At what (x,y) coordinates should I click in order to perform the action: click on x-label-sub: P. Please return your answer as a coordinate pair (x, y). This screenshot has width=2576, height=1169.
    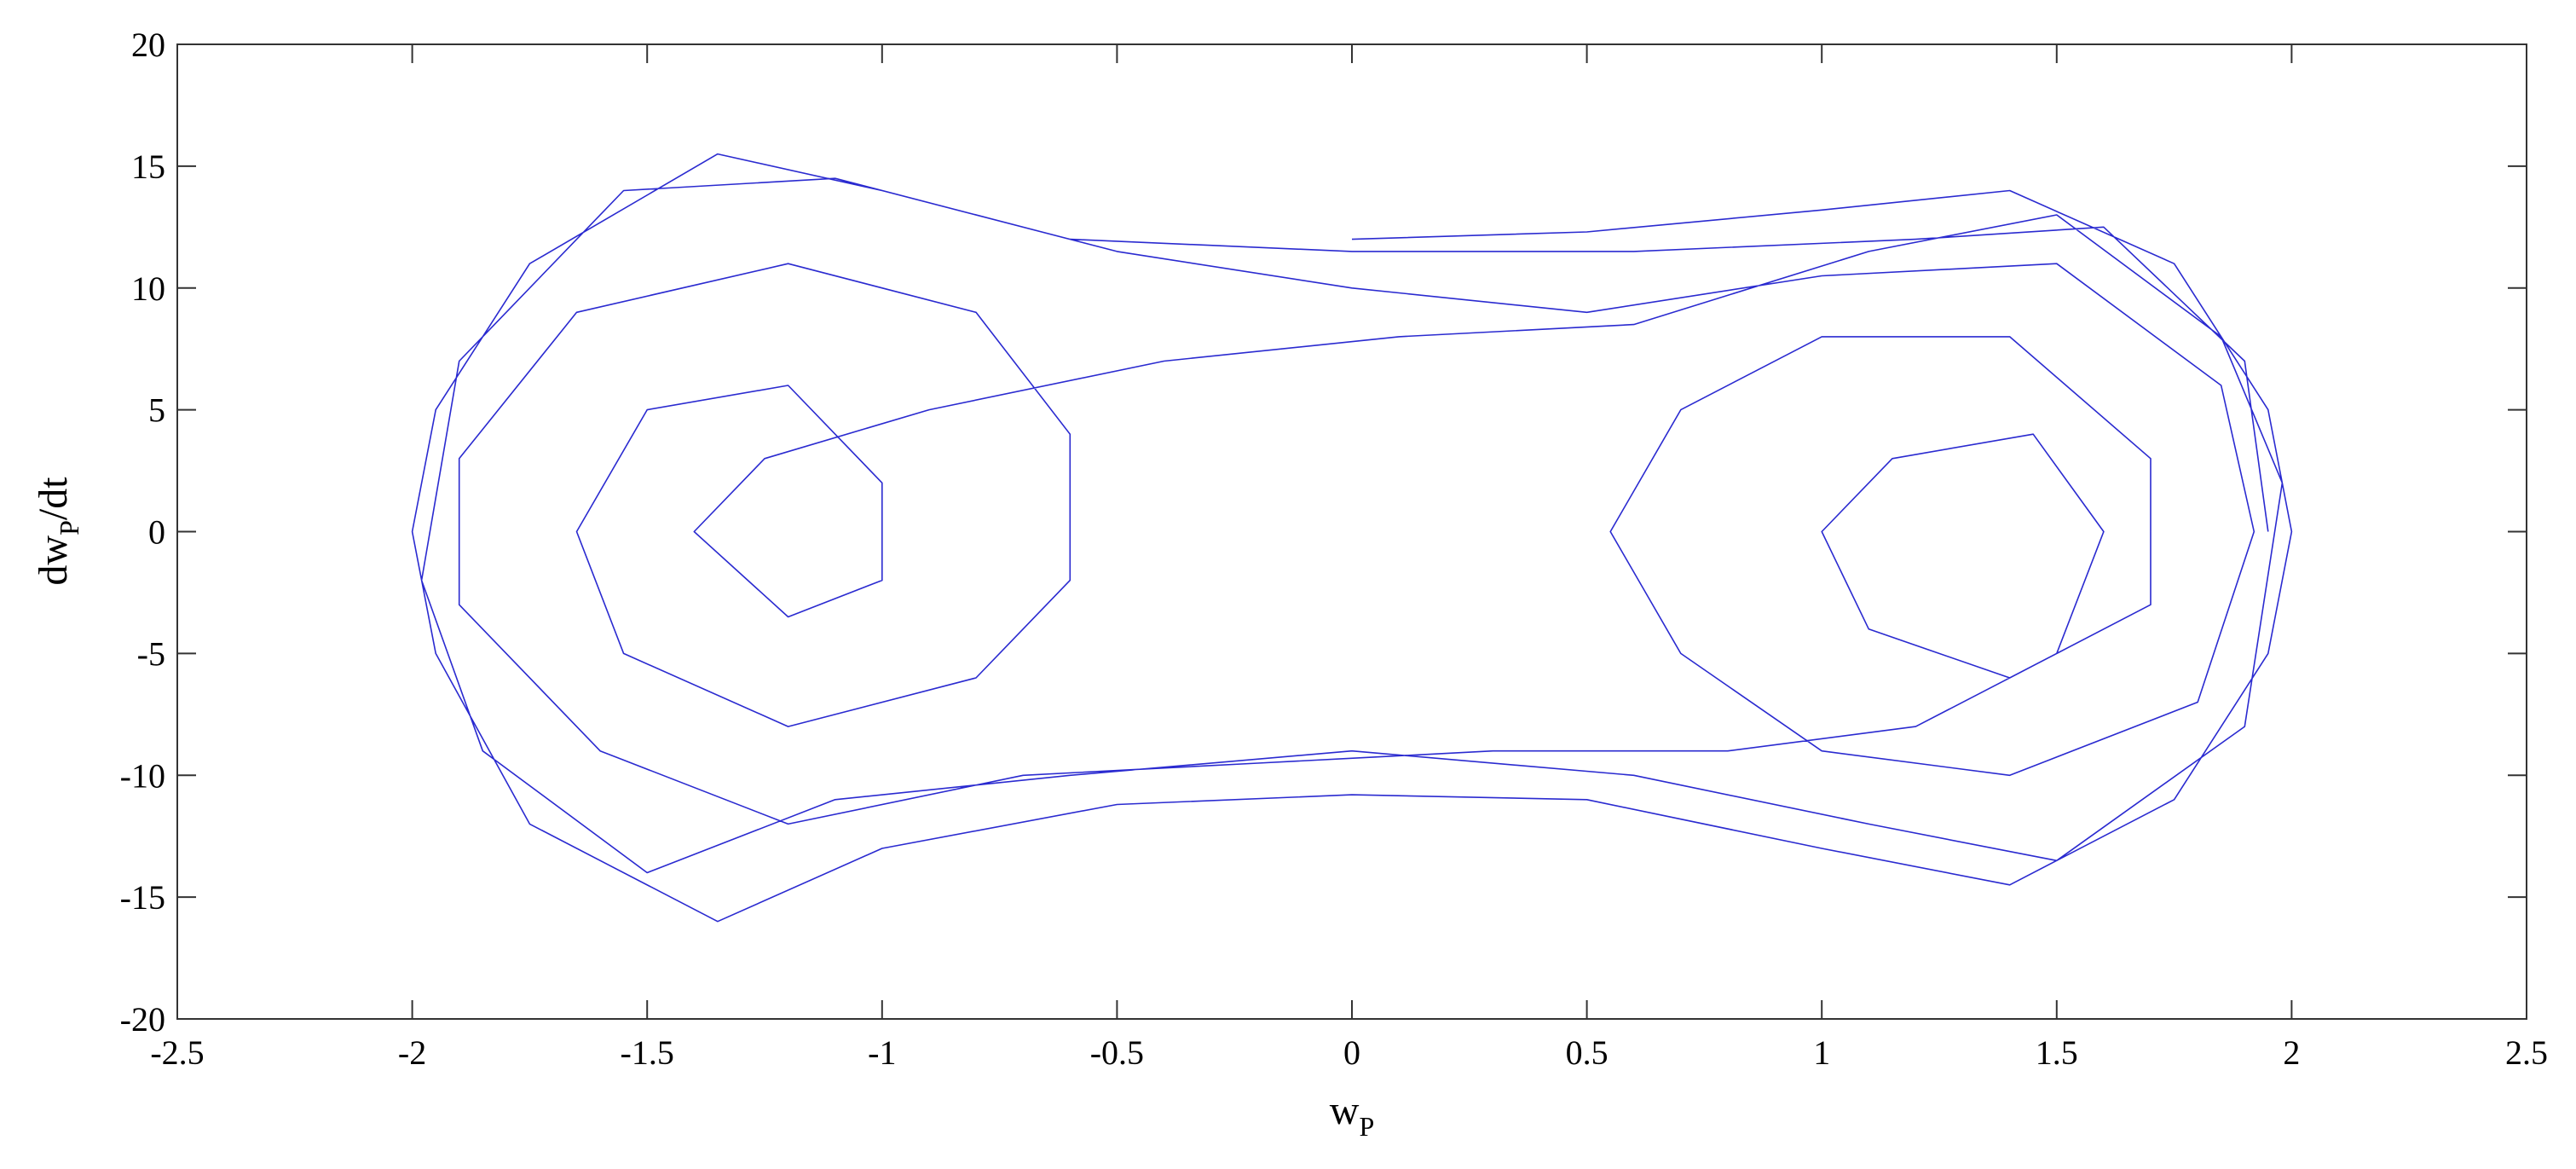
    Looking at the image, I should click on (1366, 1127).